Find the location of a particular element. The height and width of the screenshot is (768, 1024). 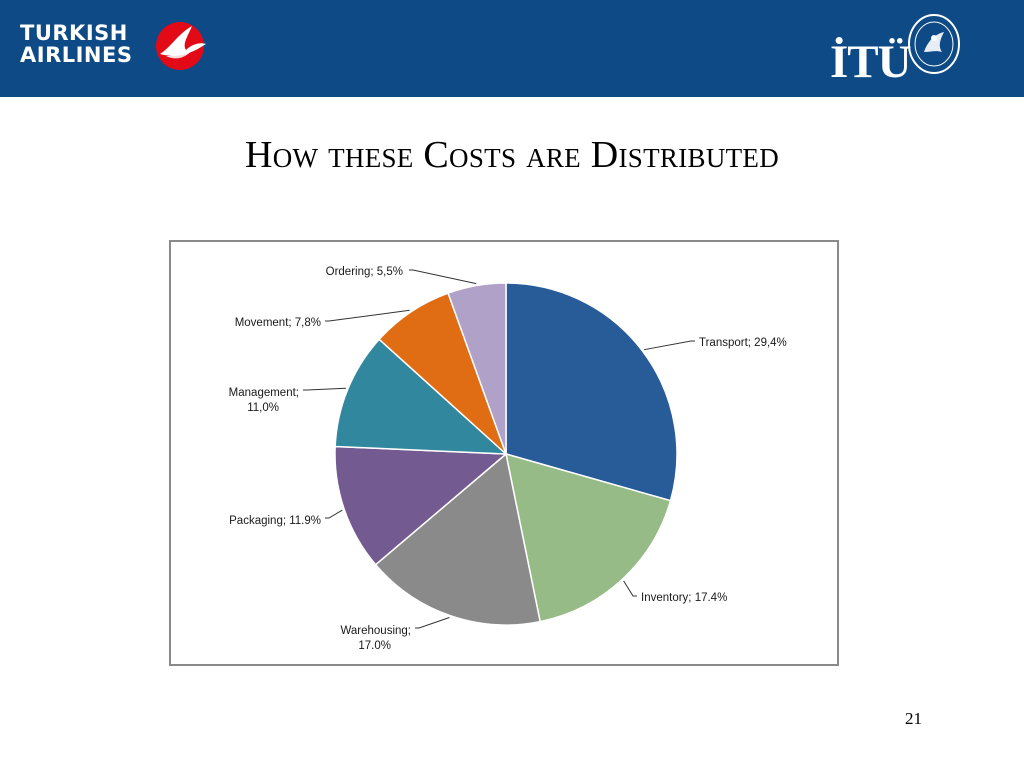

slice-label-management: Management; 11,0% is located at coordinates (264, 400).